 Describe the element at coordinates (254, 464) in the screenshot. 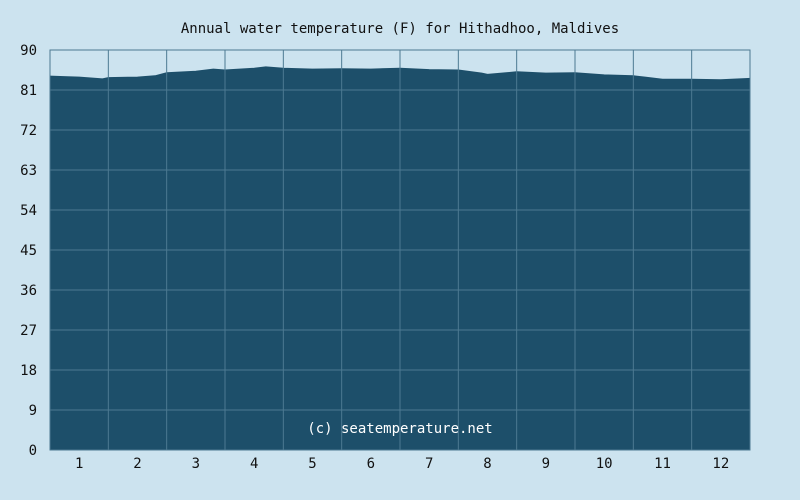

I see `x-tick-label: 4` at that location.